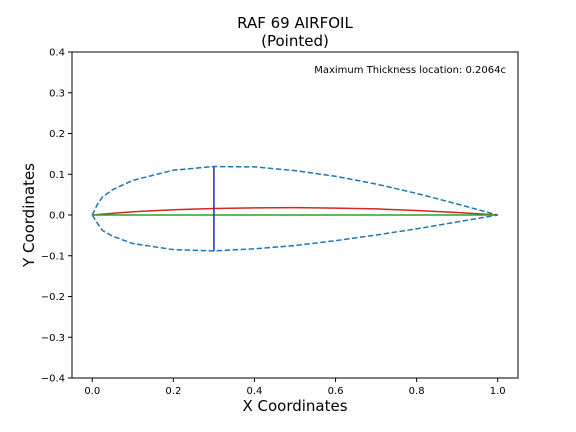  I want to click on y-tick-label: −0.4, so click(53, 379).